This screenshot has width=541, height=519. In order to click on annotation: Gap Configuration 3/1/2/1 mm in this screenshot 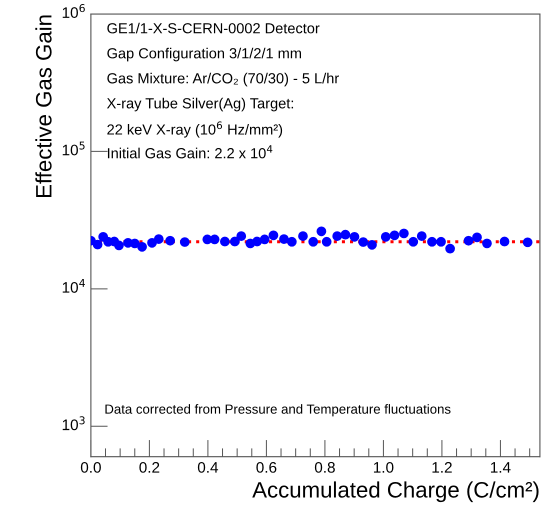, I will do `click(204, 55)`.